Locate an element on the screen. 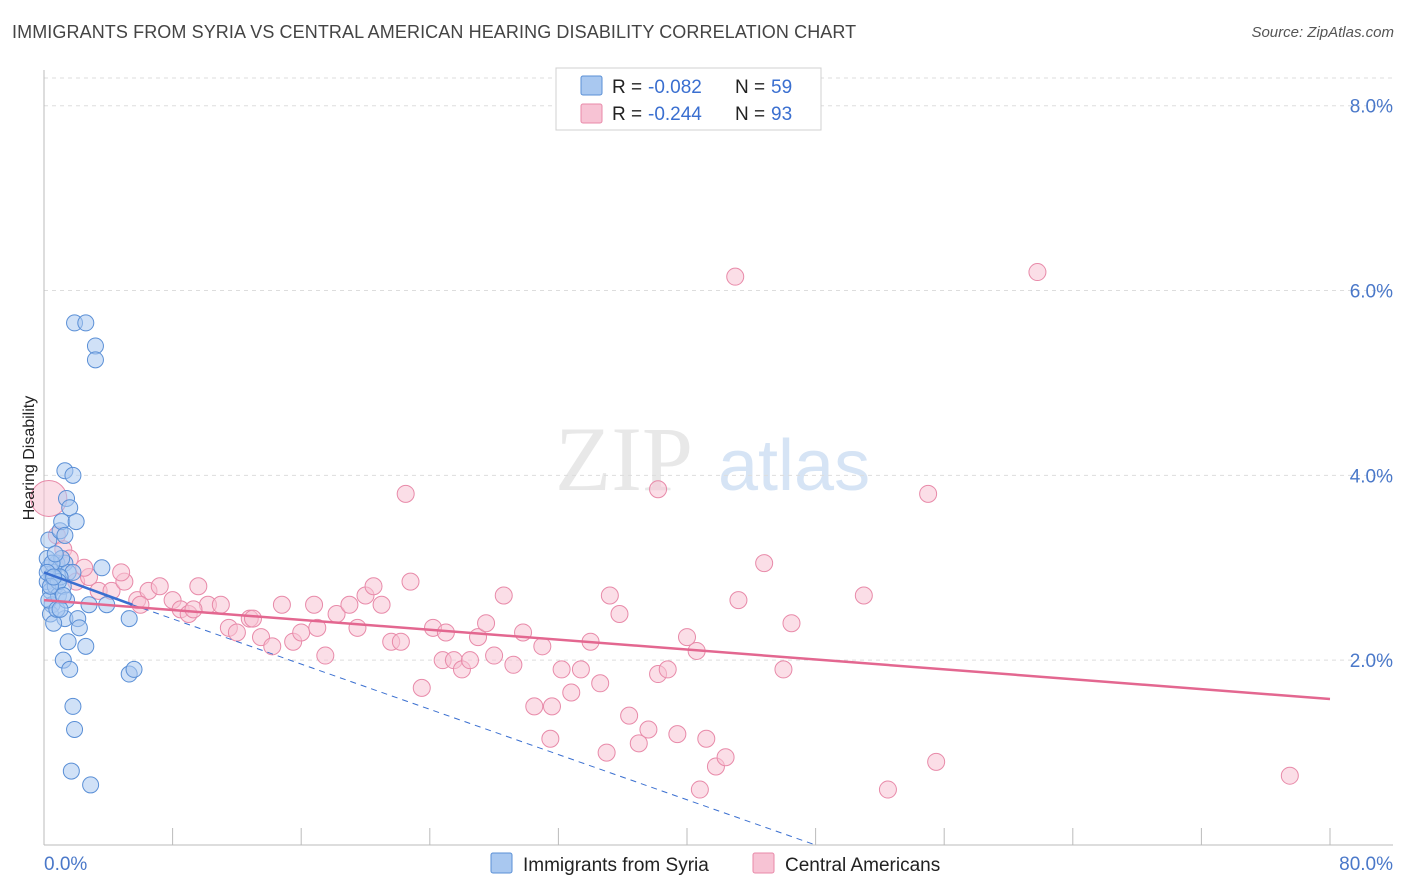 The width and height of the screenshot is (1406, 892). y-tick-labels: 2.0% 4.0% 6.0% 8.0% is located at coordinates (1371, 384).